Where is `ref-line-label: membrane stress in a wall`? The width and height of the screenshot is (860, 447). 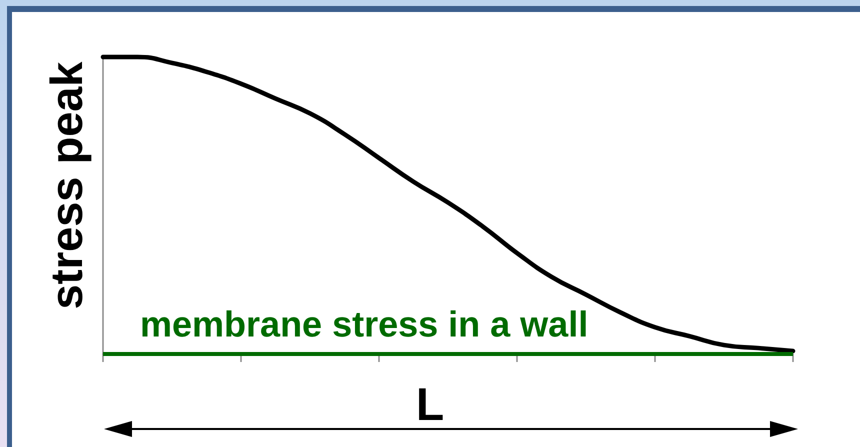 ref-line-label: membrane stress in a wall is located at coordinates (364, 324).